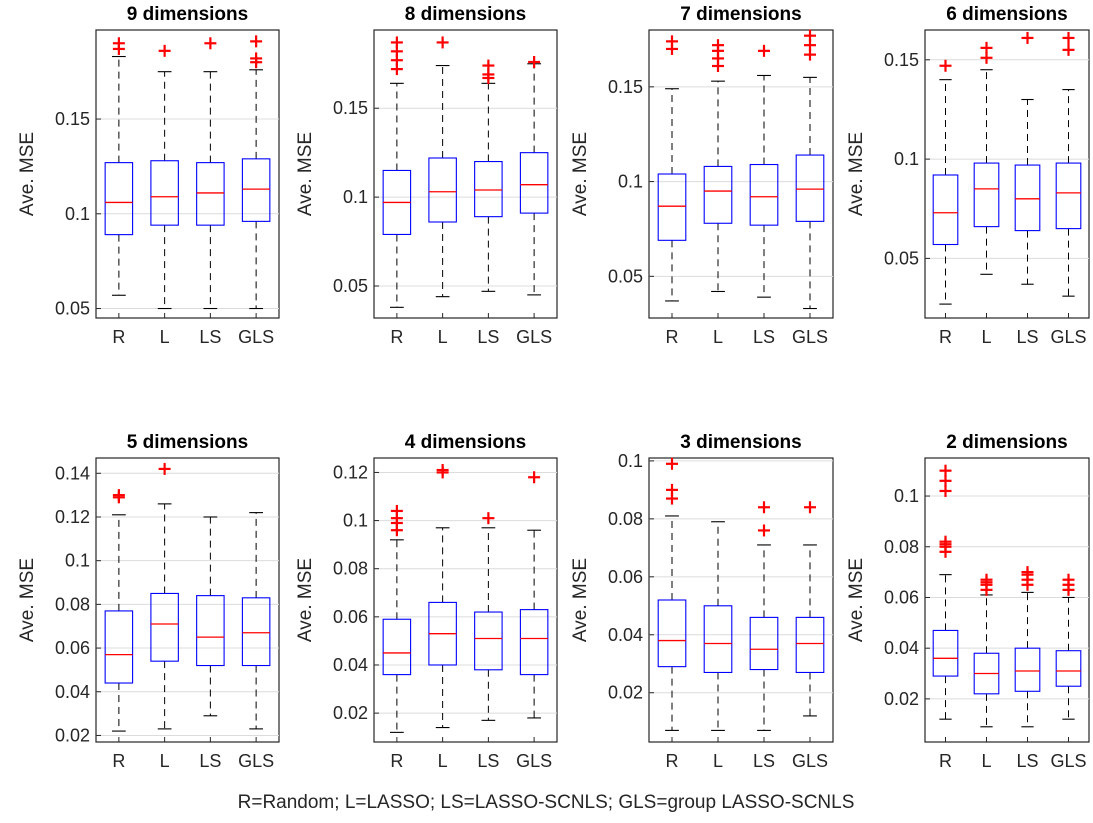 The height and width of the screenshot is (823, 1093). I want to click on y-tick-label: 0.15, so click(901, 60).